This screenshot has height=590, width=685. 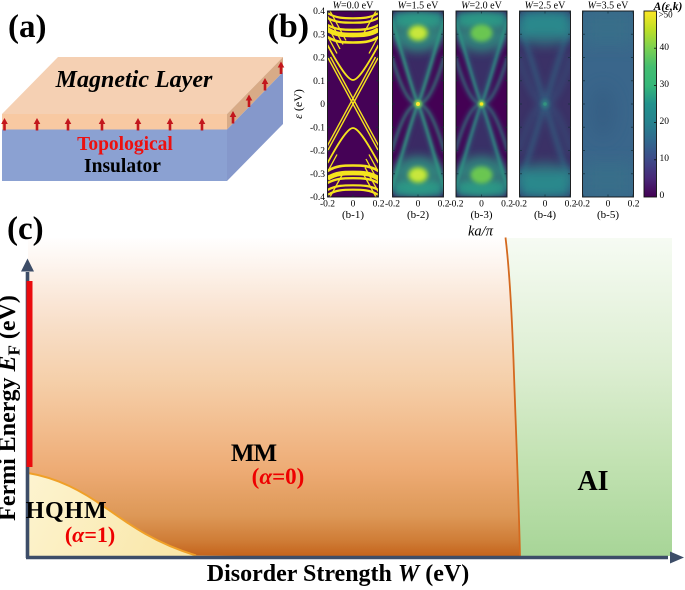 What do you see at coordinates (592, 481) in the screenshot?
I see `svg-text: AI` at bounding box center [592, 481].